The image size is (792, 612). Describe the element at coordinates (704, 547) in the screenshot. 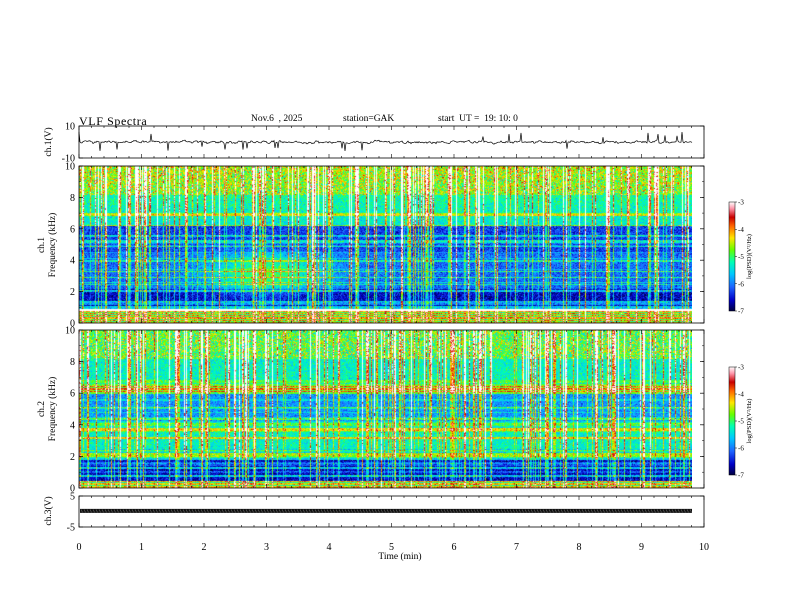

I see `x-tick-label: 10` at that location.